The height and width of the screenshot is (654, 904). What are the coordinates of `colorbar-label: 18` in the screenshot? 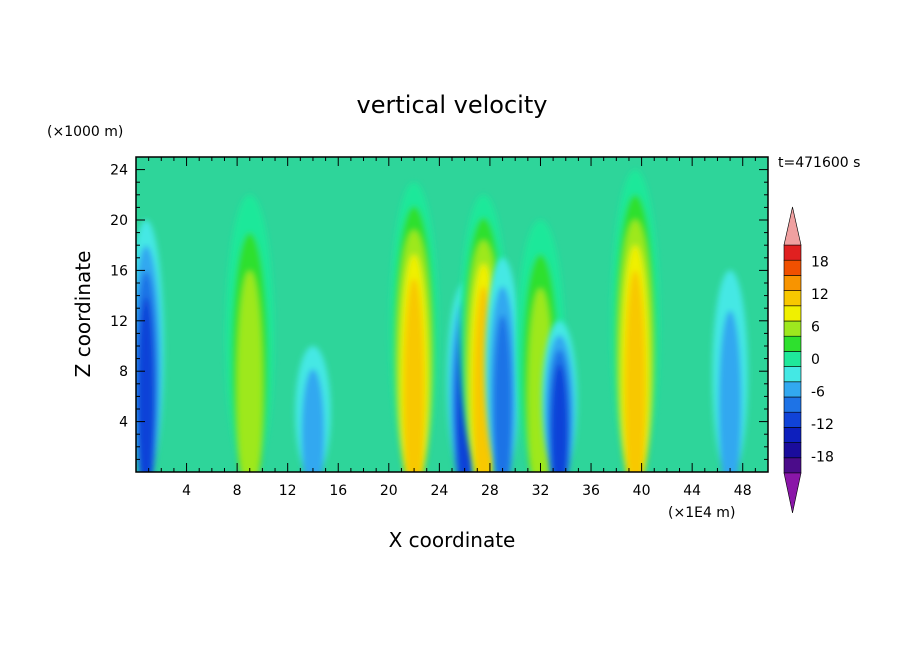 It's located at (820, 262).